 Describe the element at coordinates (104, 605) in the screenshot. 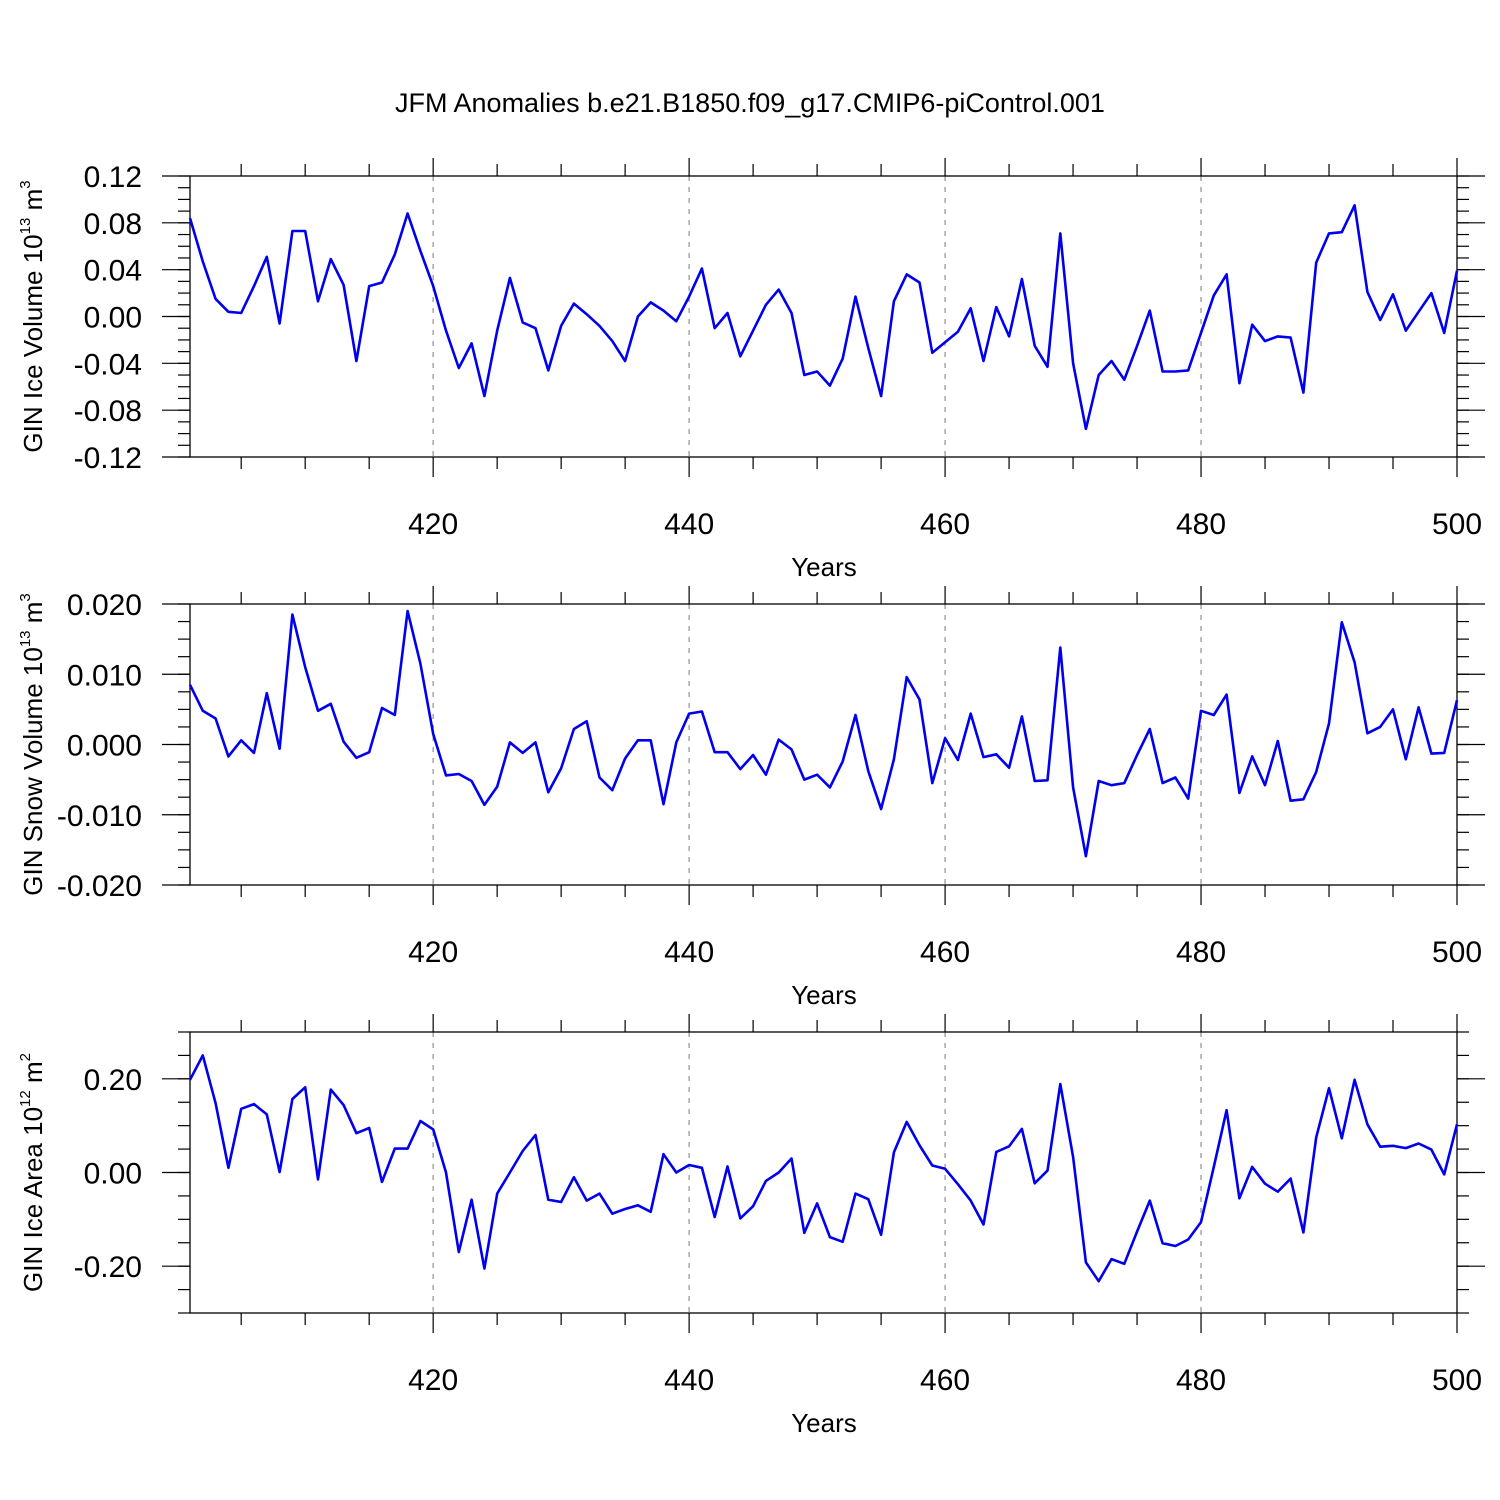

I see `y-tick-label: 0.020` at that location.